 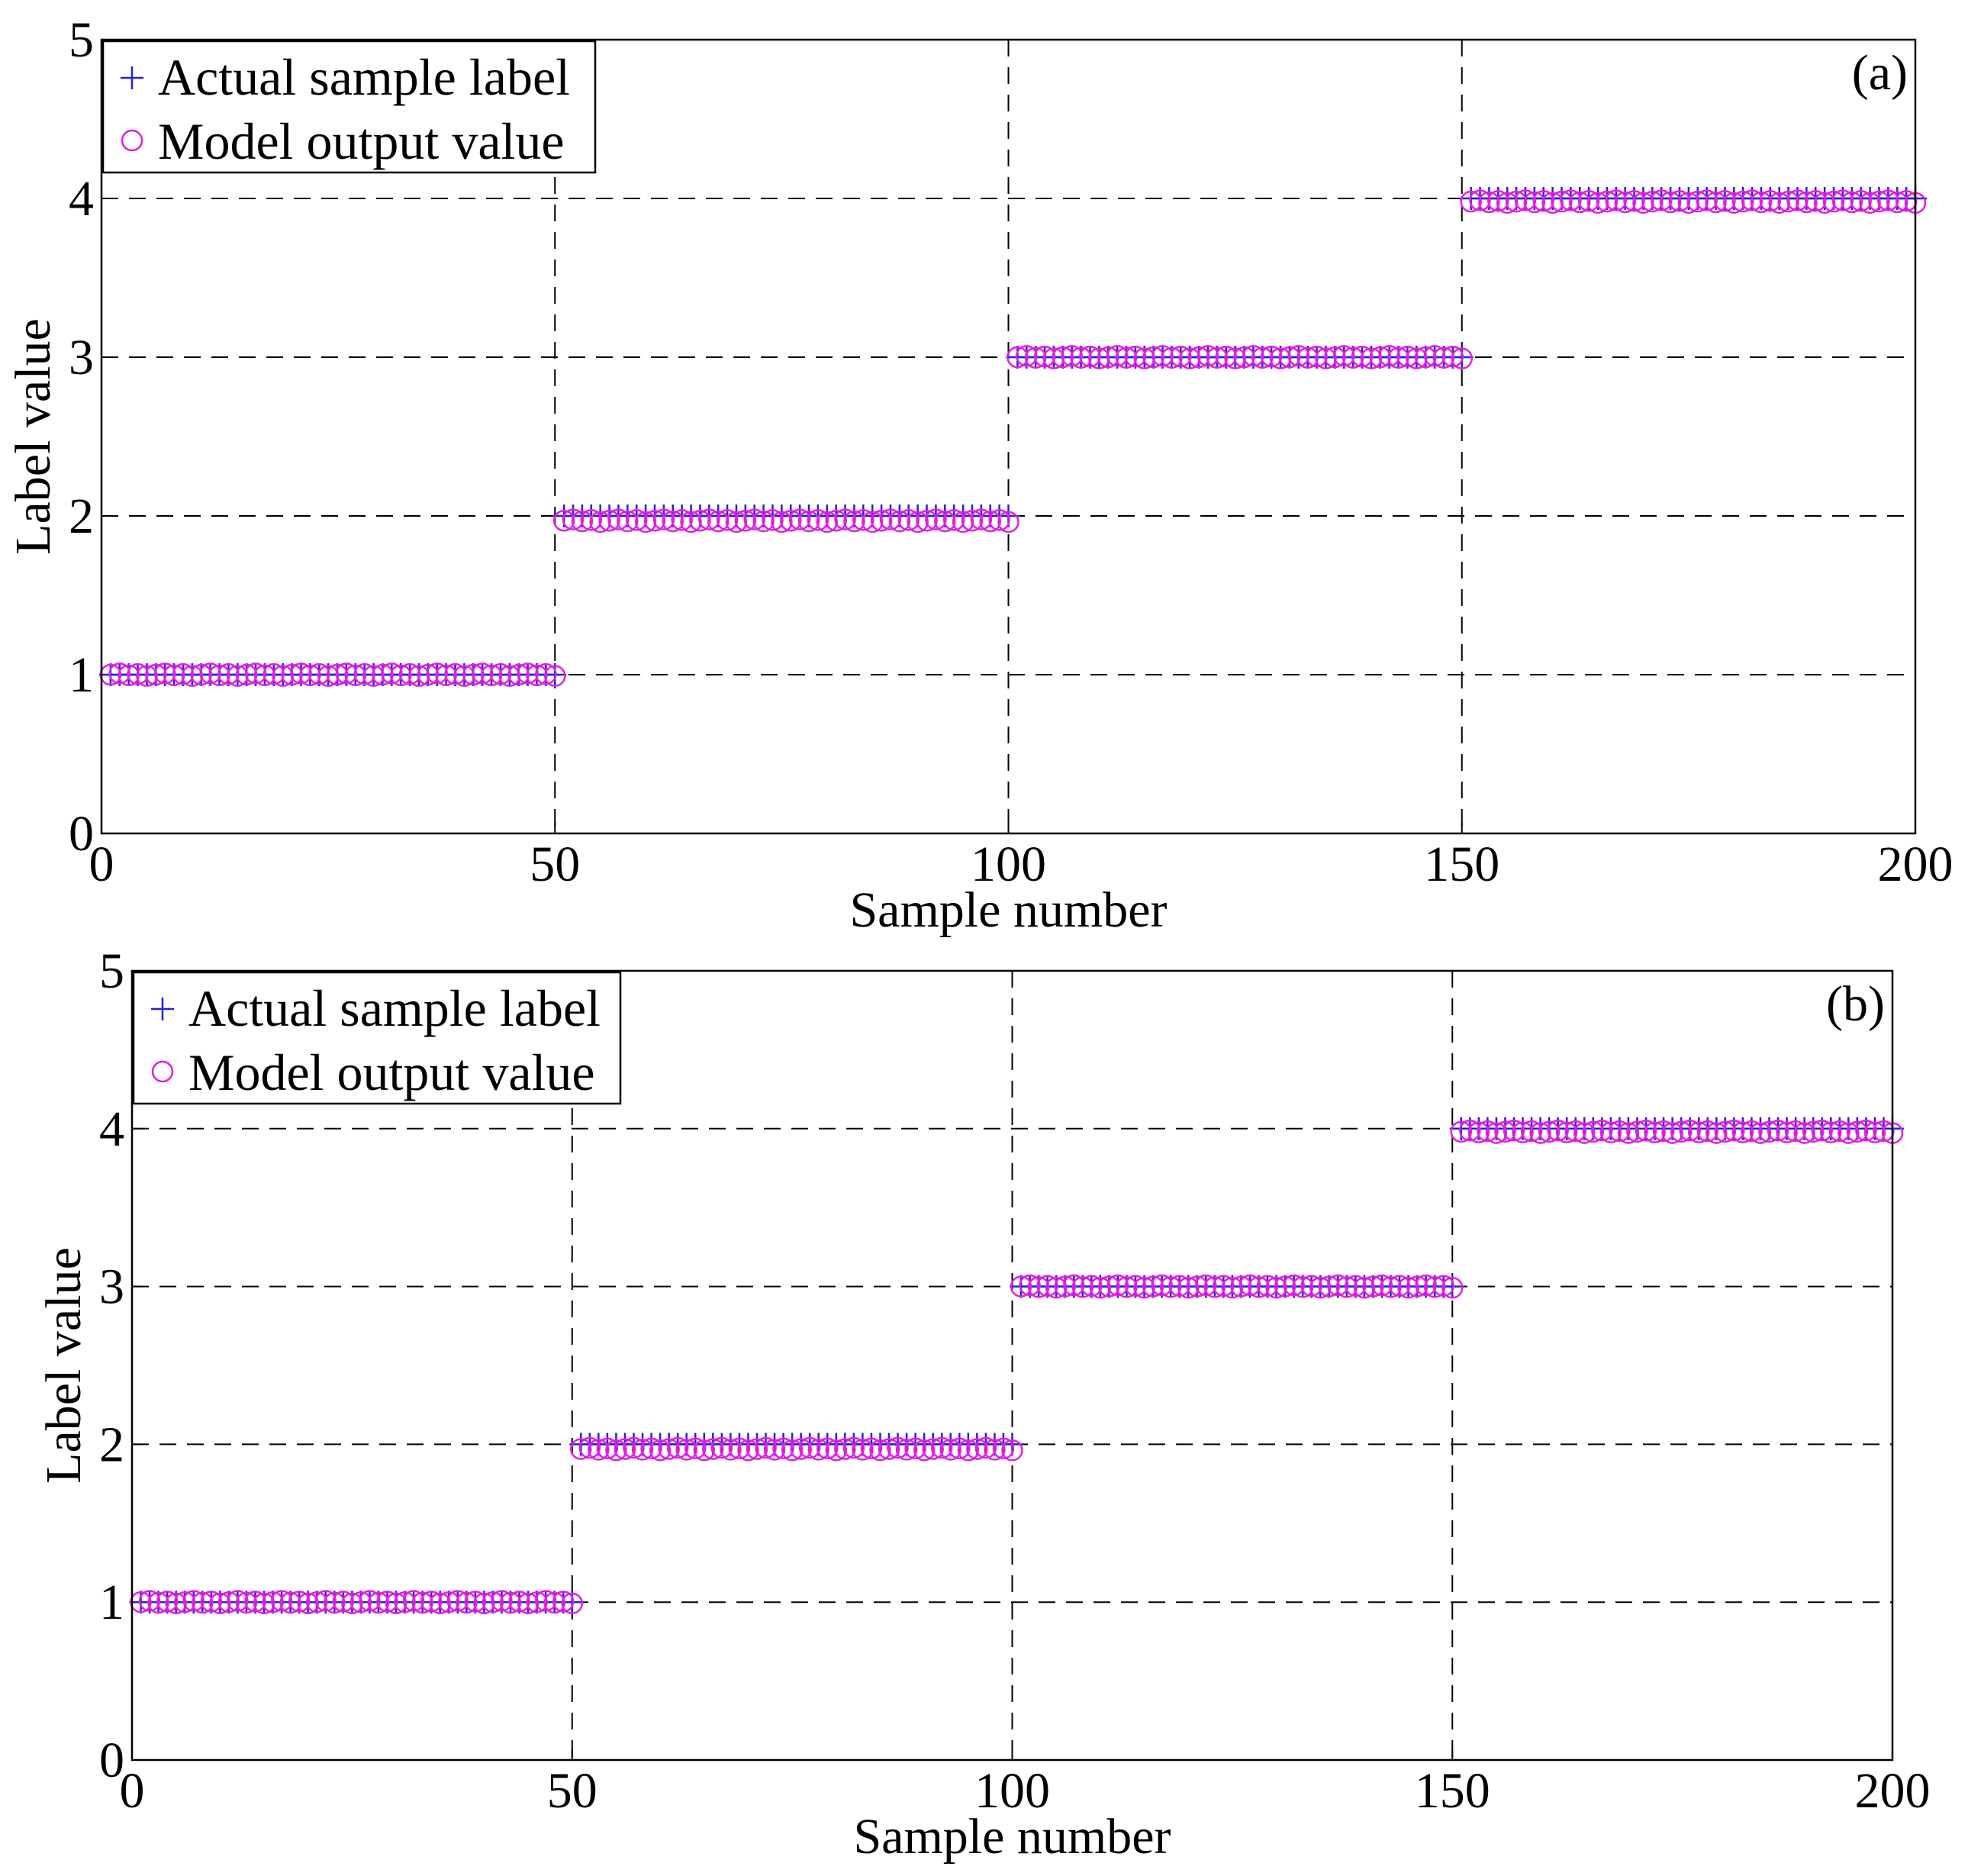 I want to click on legend: Actual sample label Model output value, so click(x=377, y=1038).